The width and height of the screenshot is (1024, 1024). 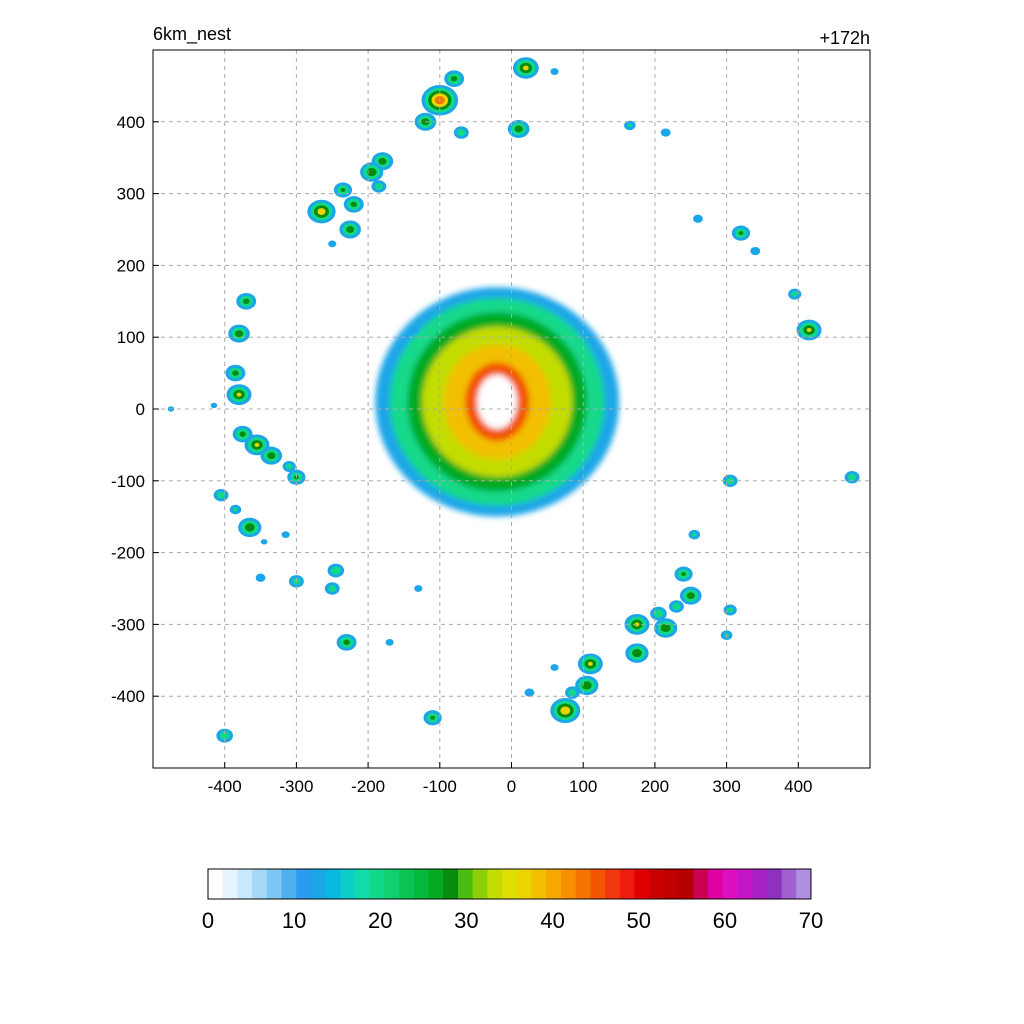 I want to click on colorbar-tick-label: 40, so click(x=552, y=920).